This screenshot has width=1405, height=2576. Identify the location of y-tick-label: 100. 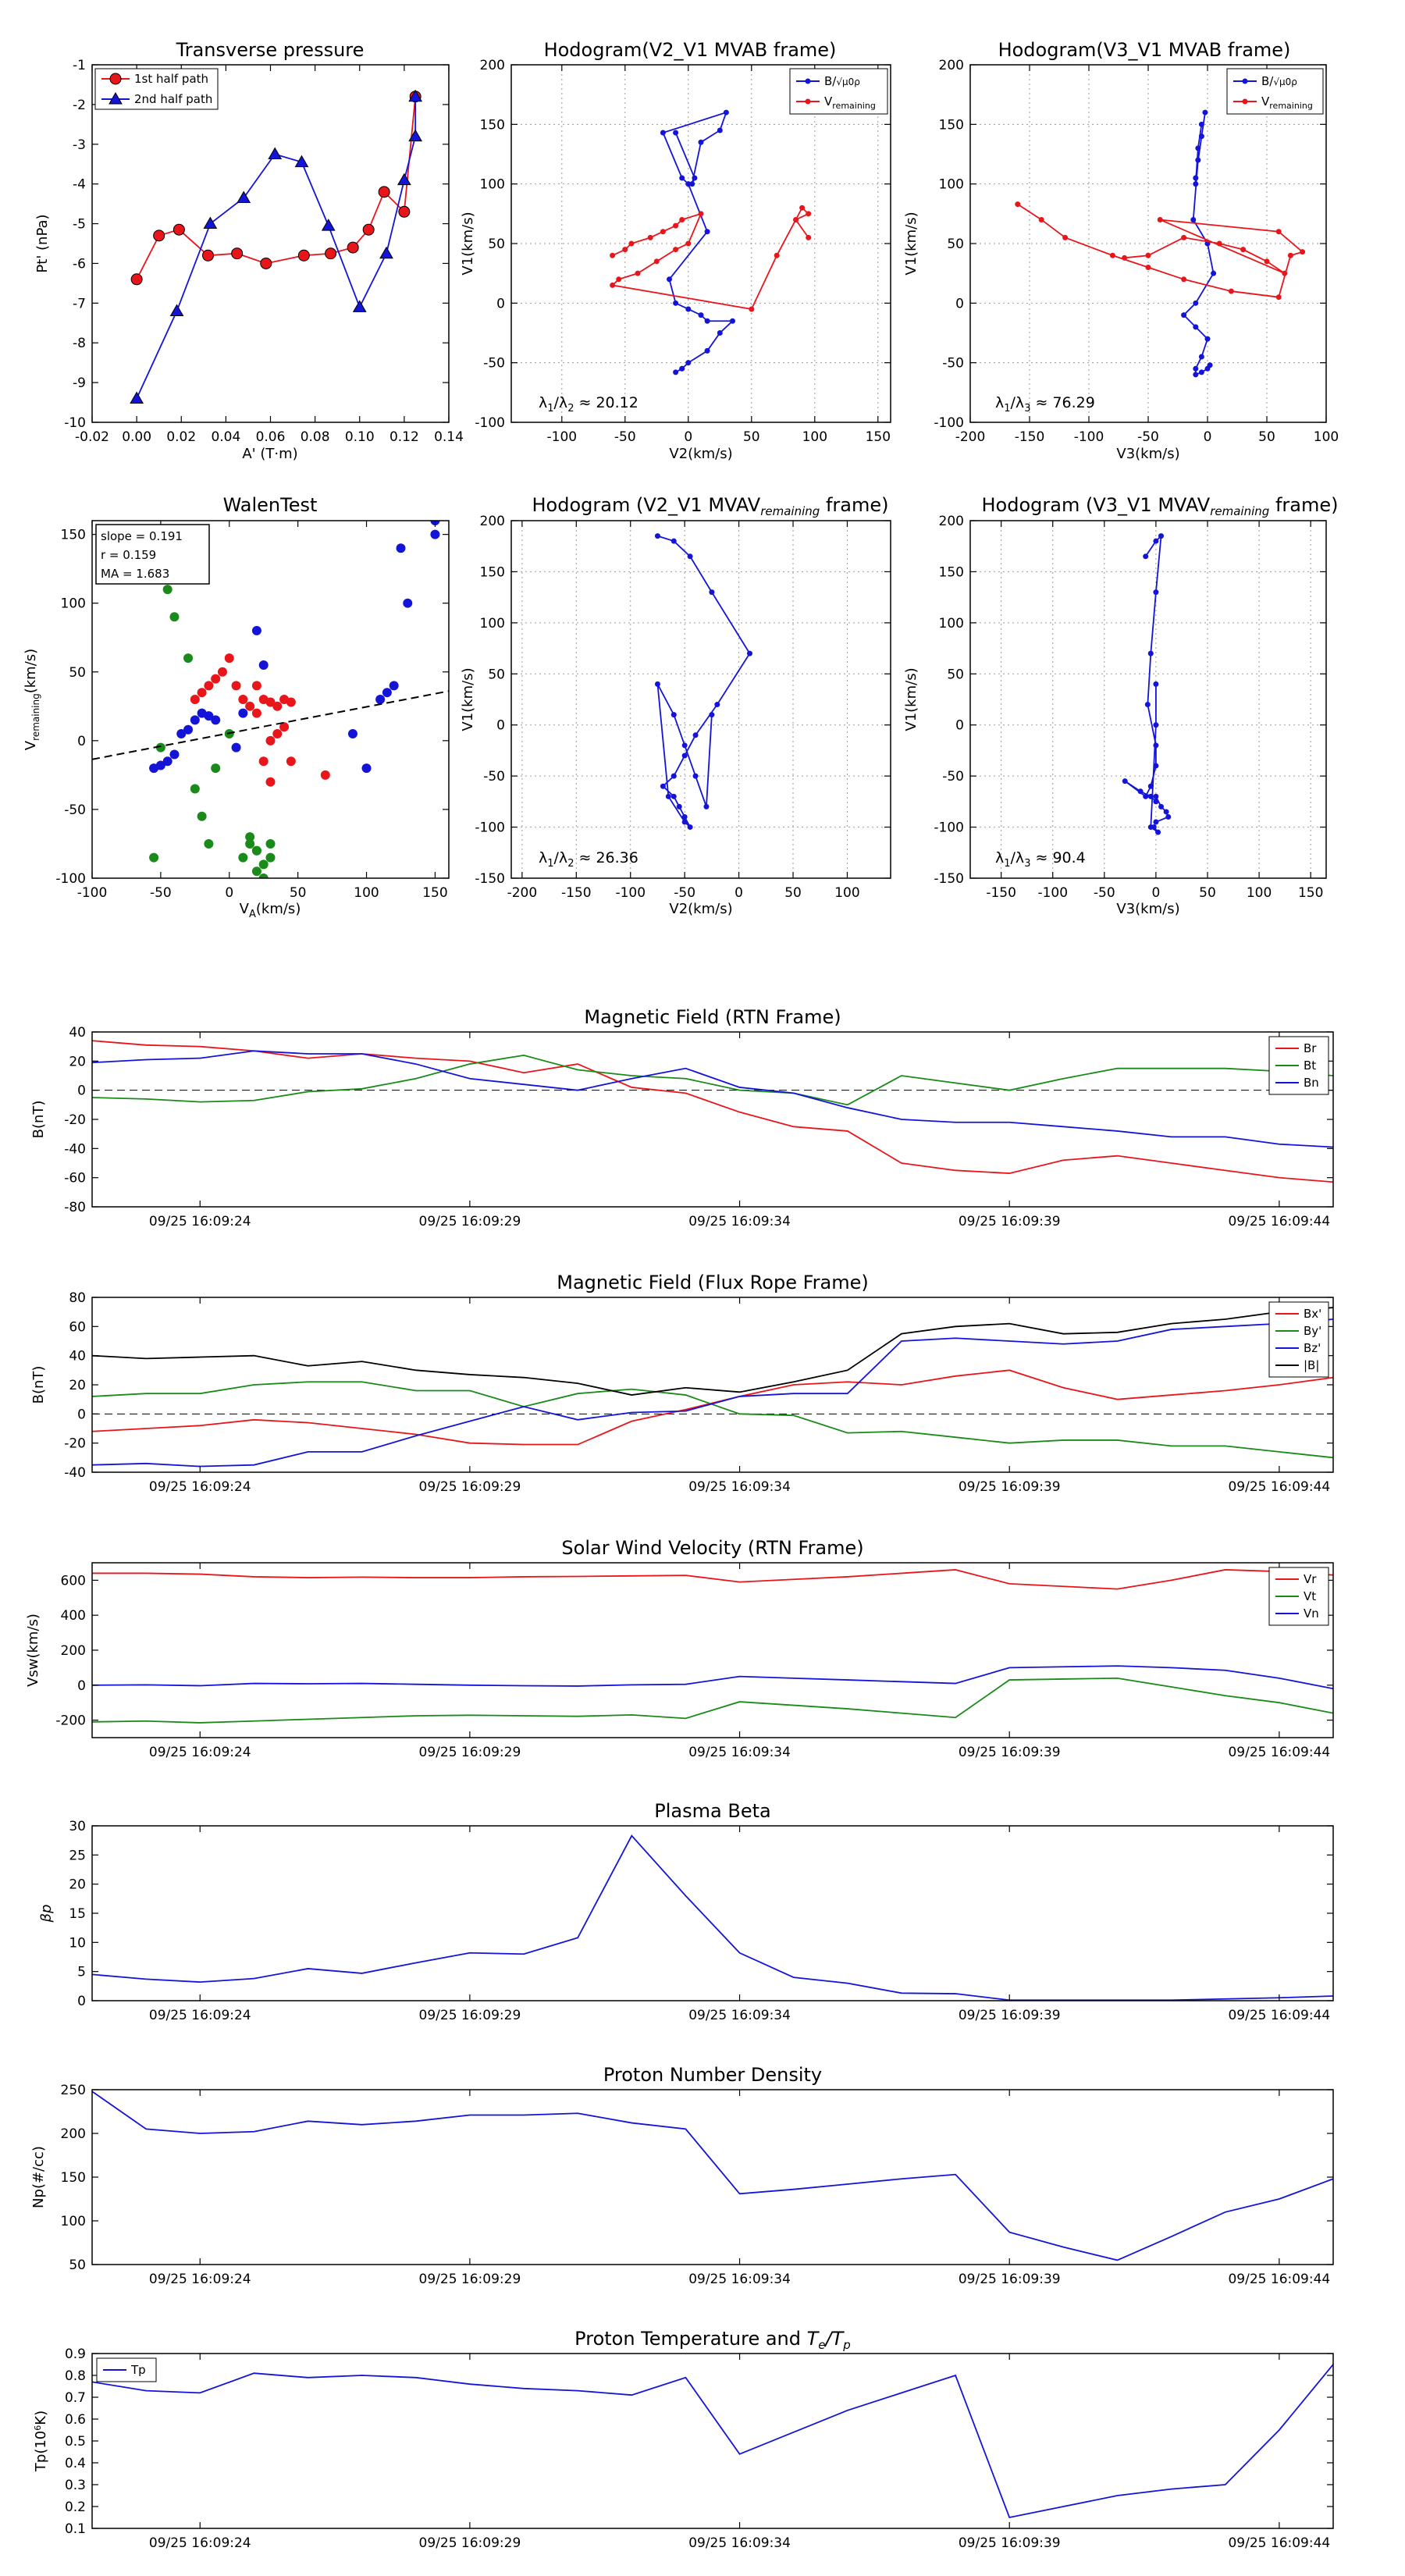
(492, 624).